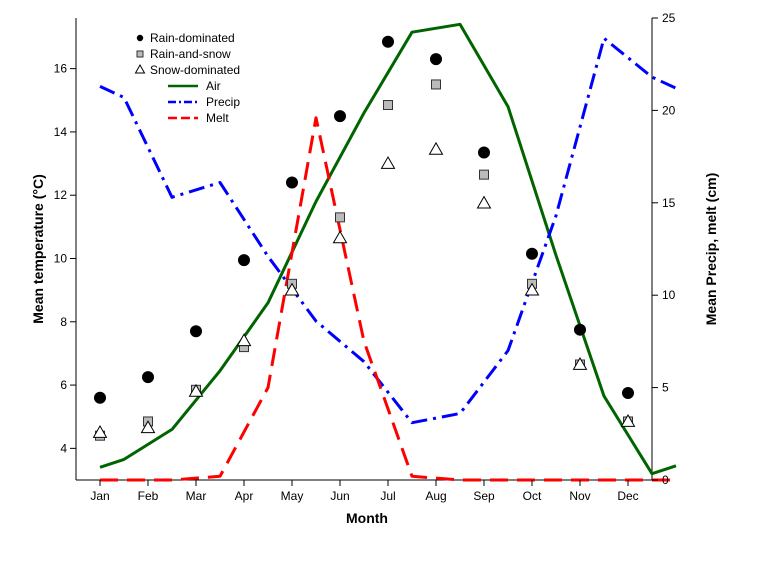 This screenshot has height=576, width=768. What do you see at coordinates (435, 496) in the screenshot?
I see `x-tick-label: Aug` at bounding box center [435, 496].